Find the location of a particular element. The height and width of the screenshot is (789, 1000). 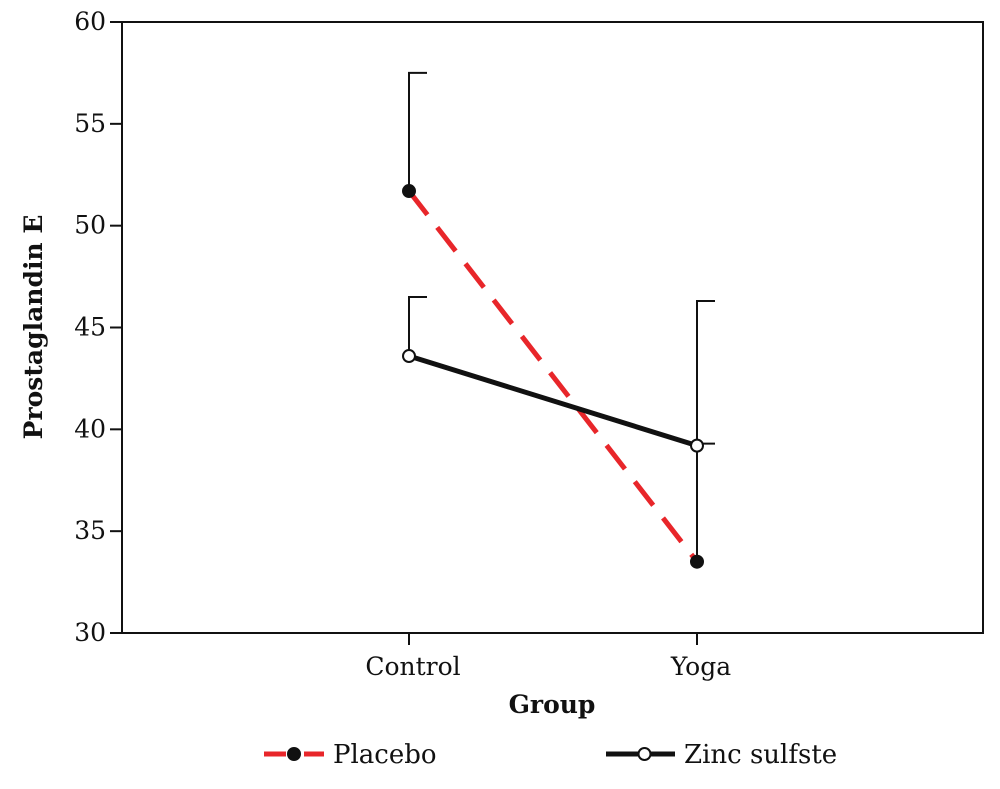

legend-label: Placebo is located at coordinates (385, 755).